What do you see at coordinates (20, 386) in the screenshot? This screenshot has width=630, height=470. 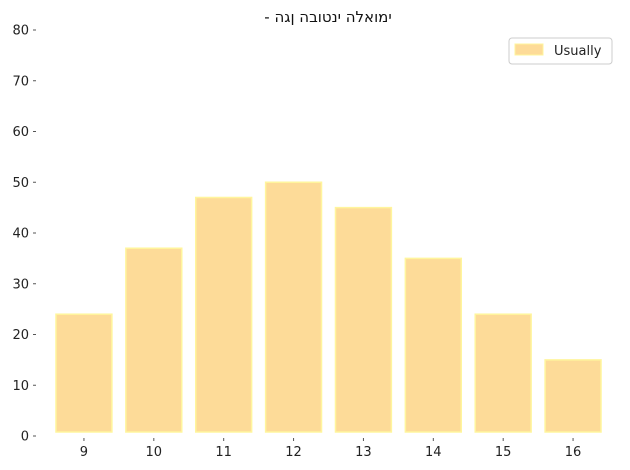 I see `y-tick-label: 10` at bounding box center [20, 386].